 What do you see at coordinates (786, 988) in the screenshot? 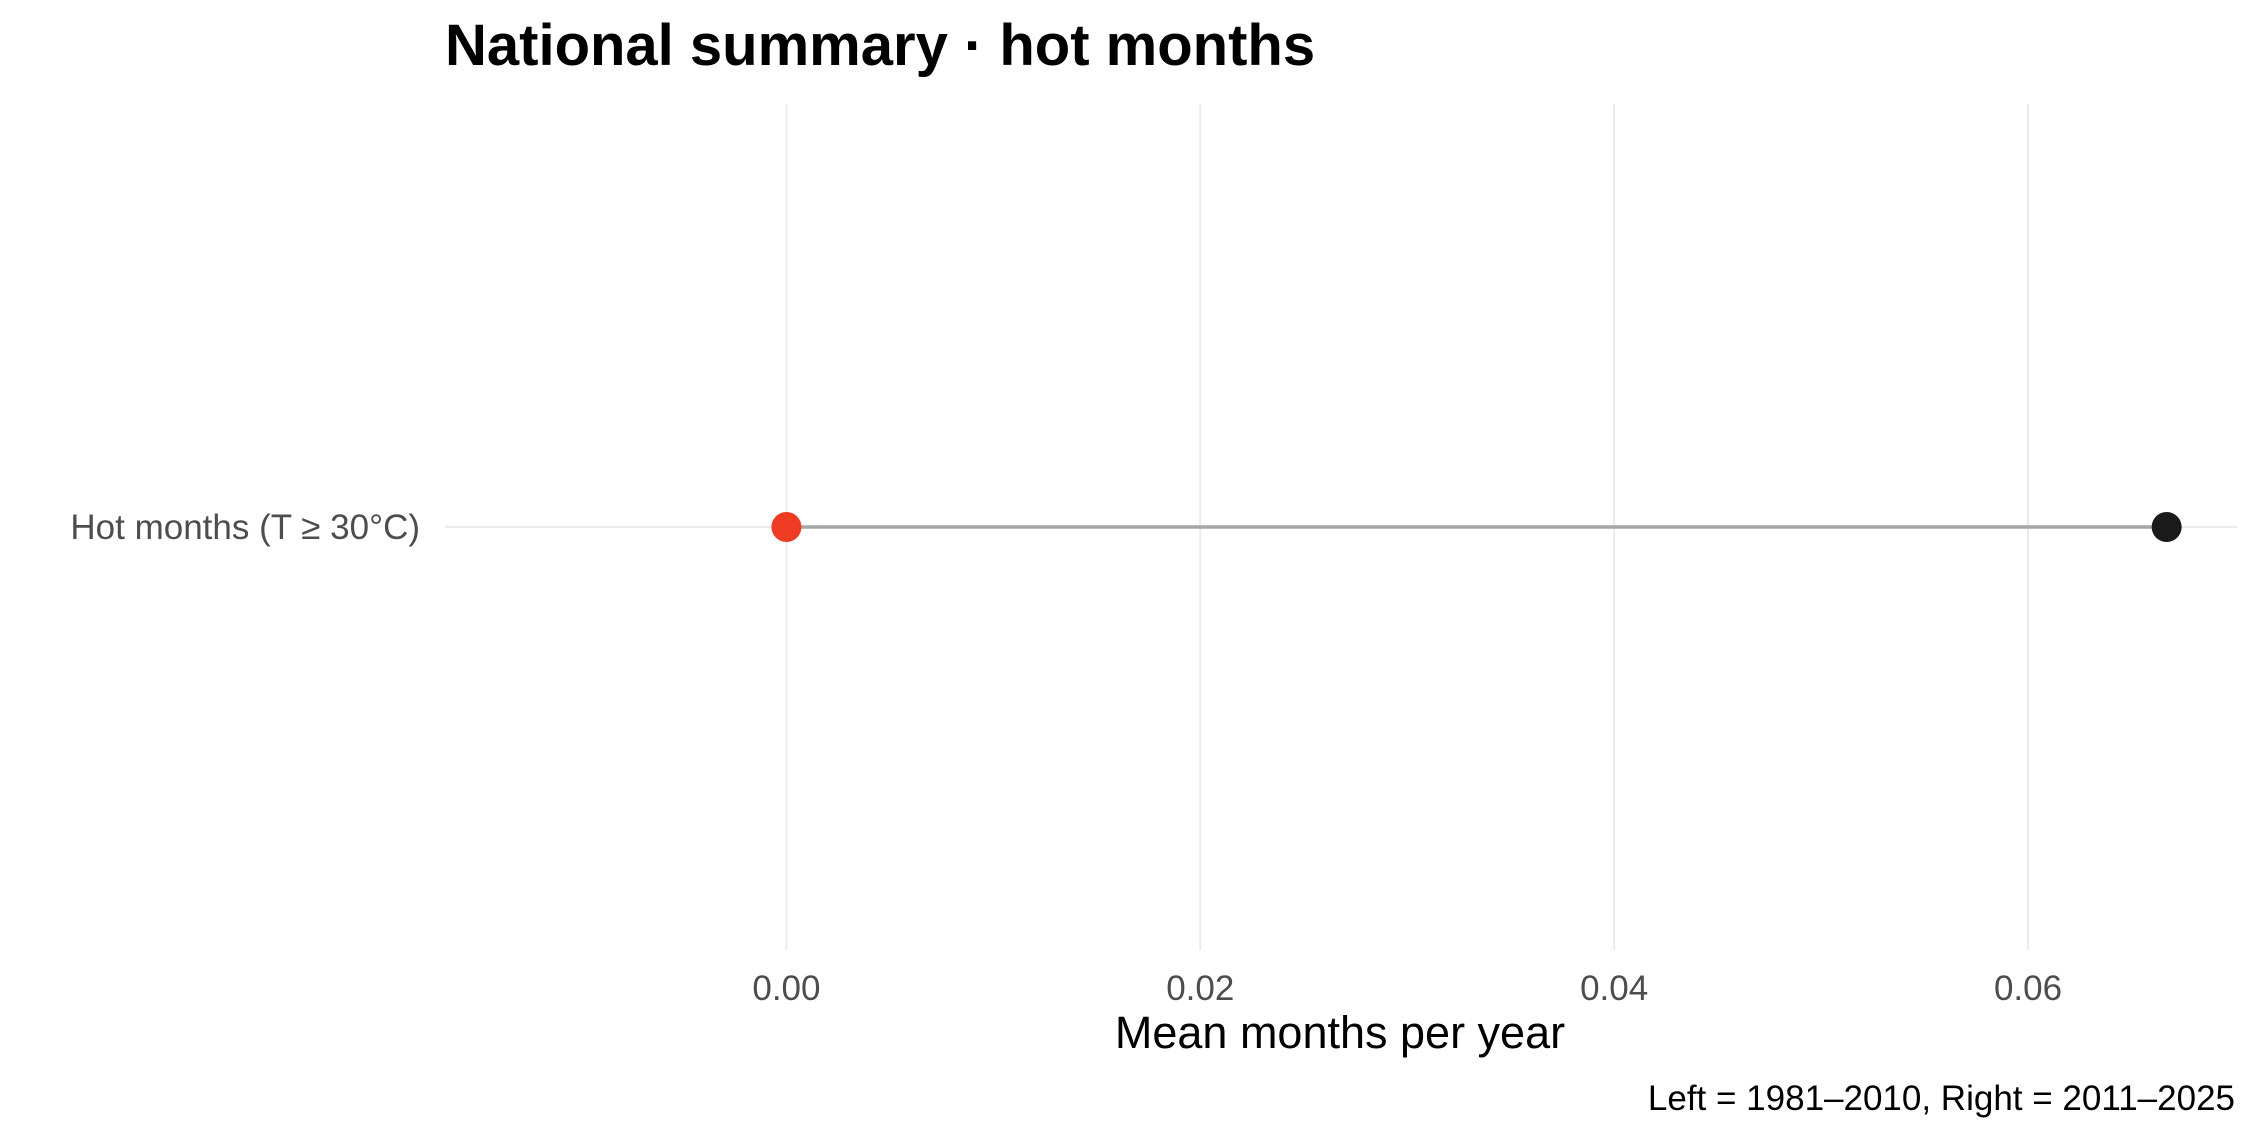
I see `x-tick-label: 0.00` at bounding box center [786, 988].